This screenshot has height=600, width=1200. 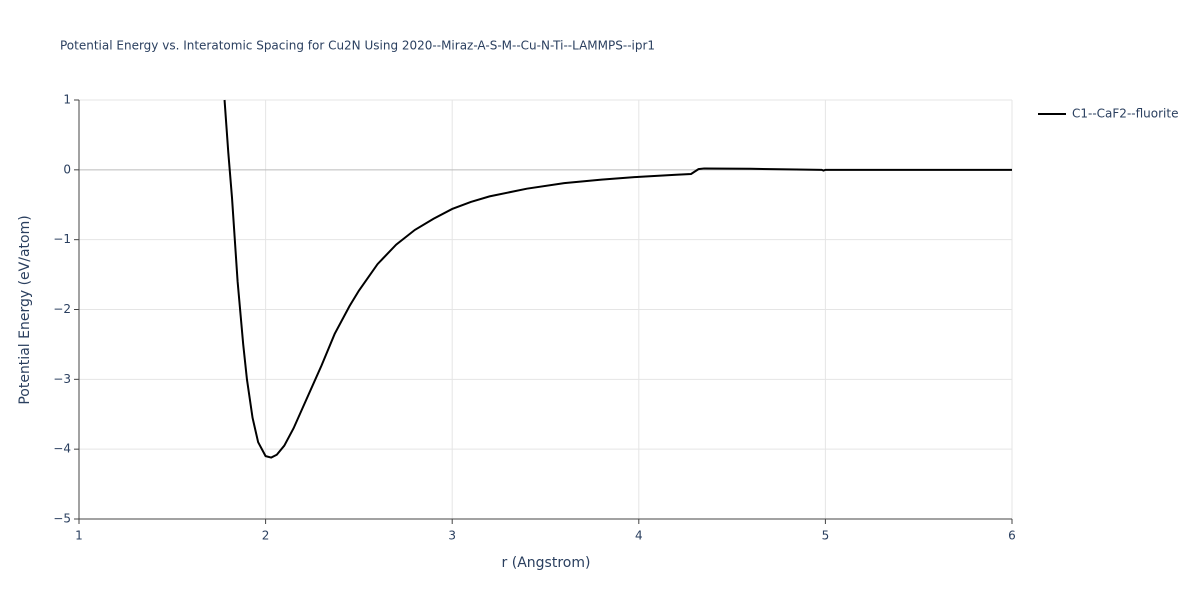 I want to click on y-tick-label: −2, so click(x=62, y=309).